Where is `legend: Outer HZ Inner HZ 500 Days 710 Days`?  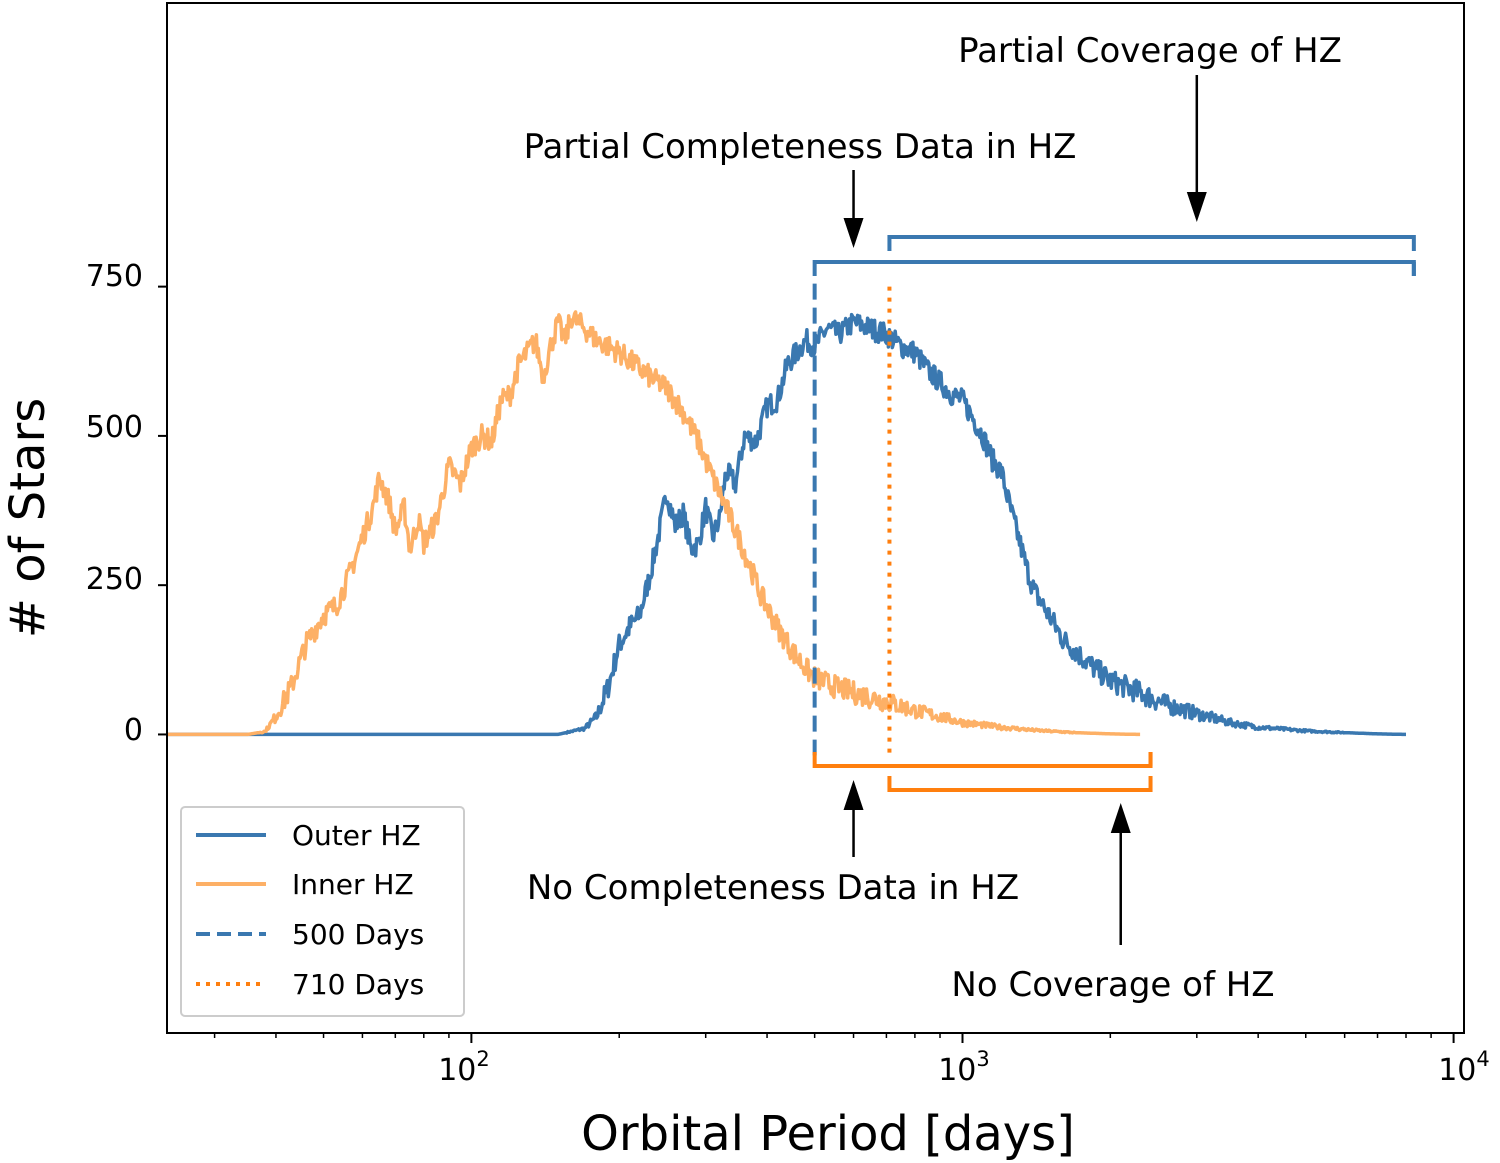
legend: Outer HZ Inner HZ 500 Days 710 Days is located at coordinates (322, 911).